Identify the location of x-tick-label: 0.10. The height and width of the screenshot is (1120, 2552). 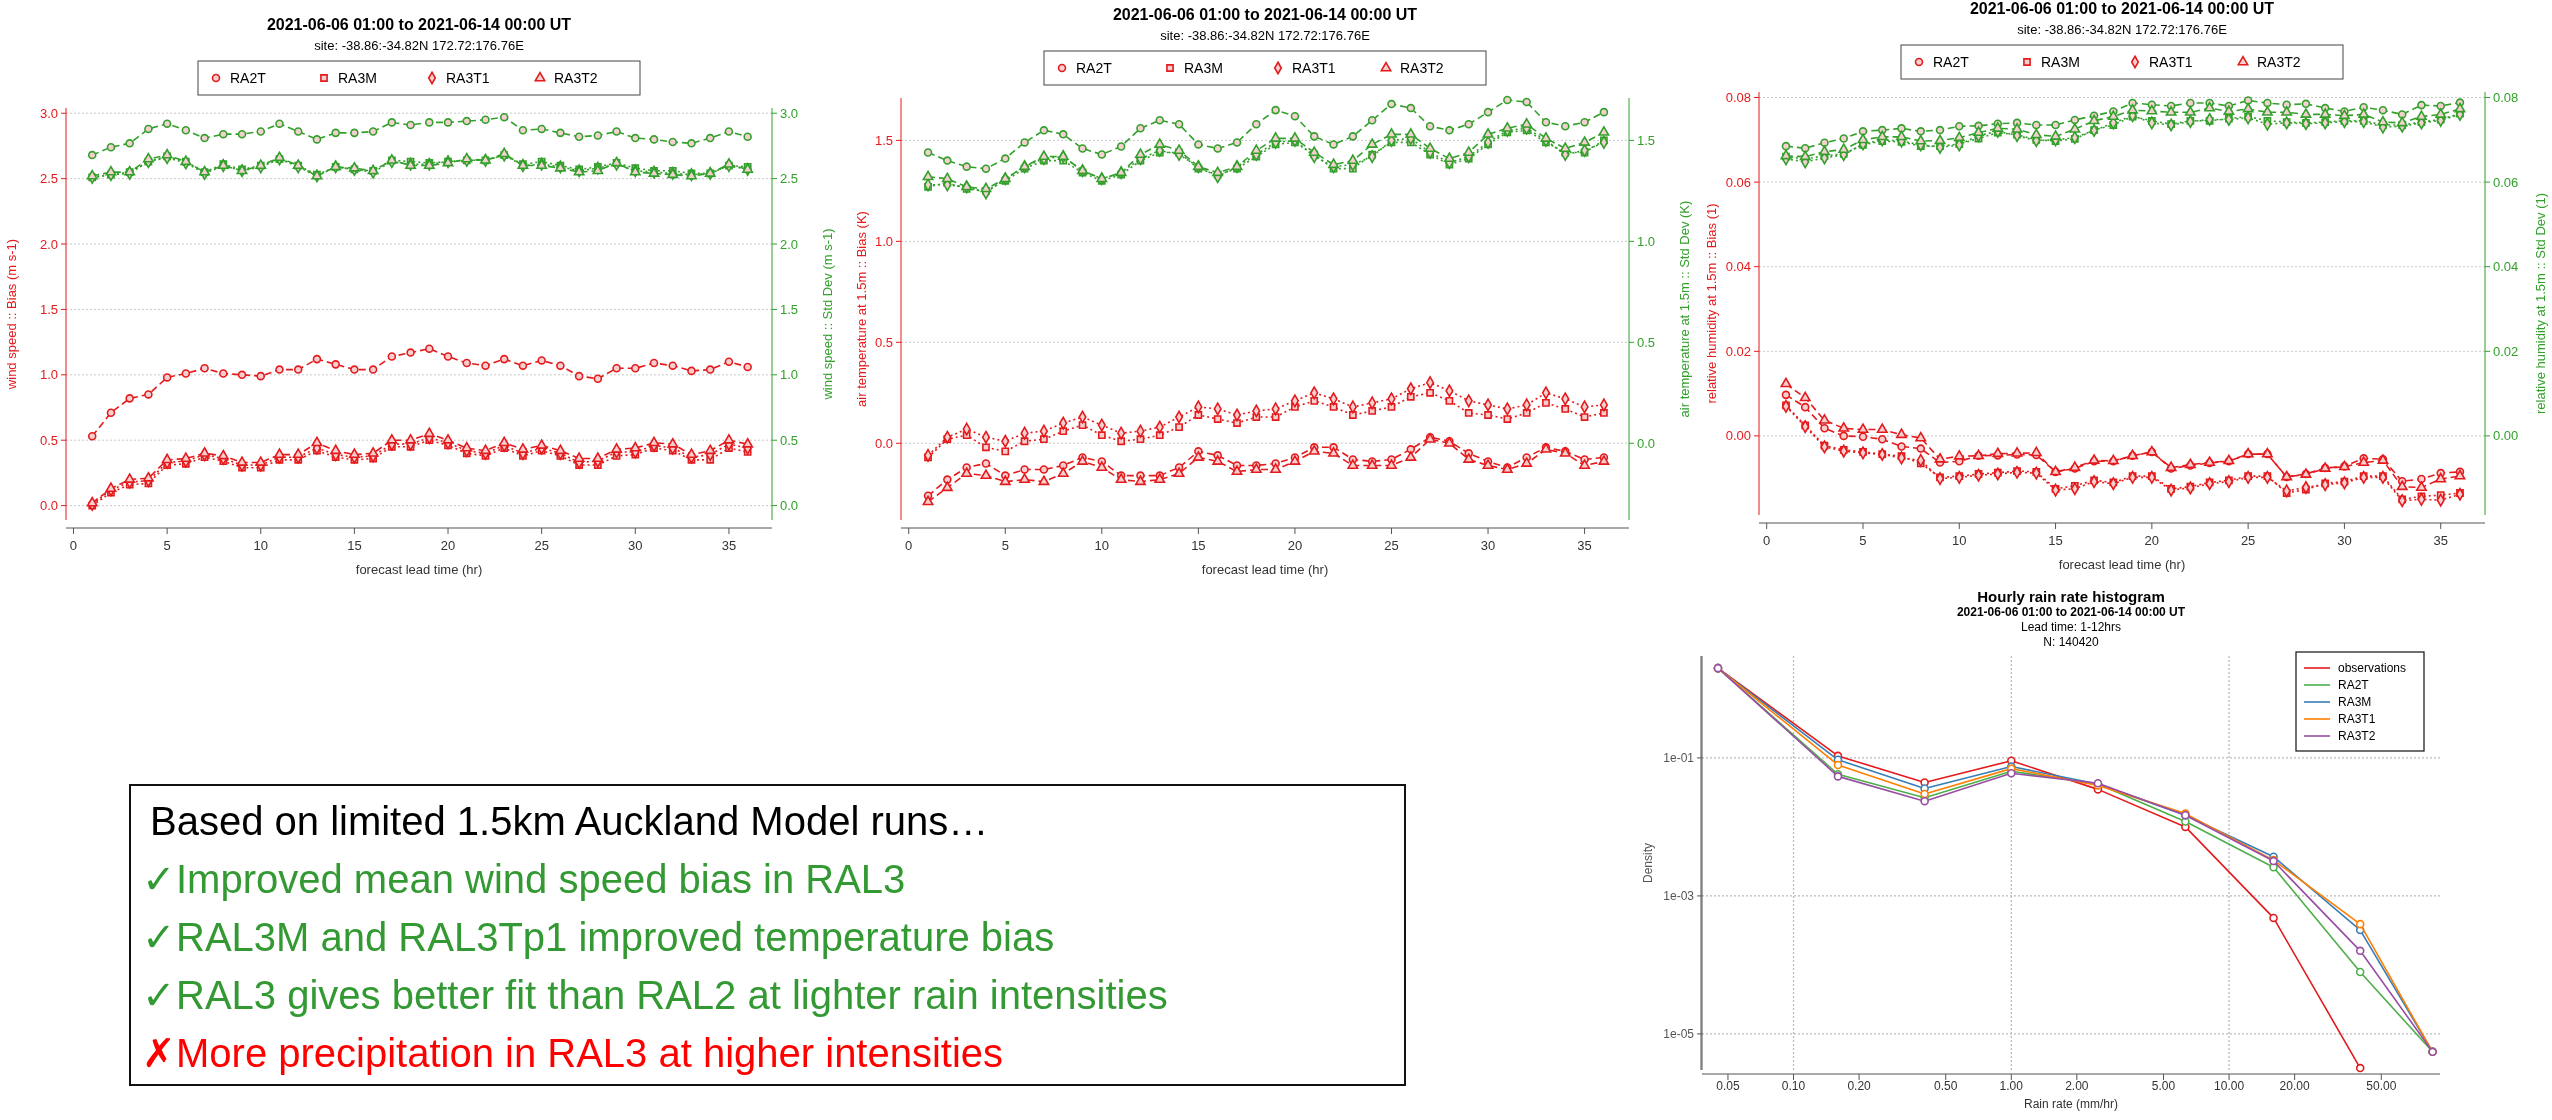
(1793, 1086).